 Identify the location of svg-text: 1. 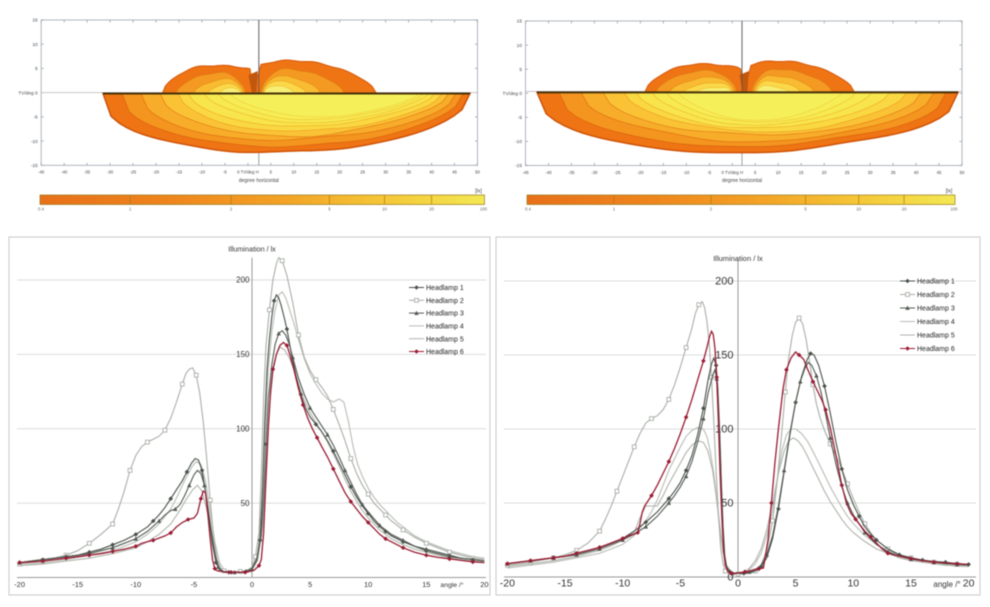
(130, 209).